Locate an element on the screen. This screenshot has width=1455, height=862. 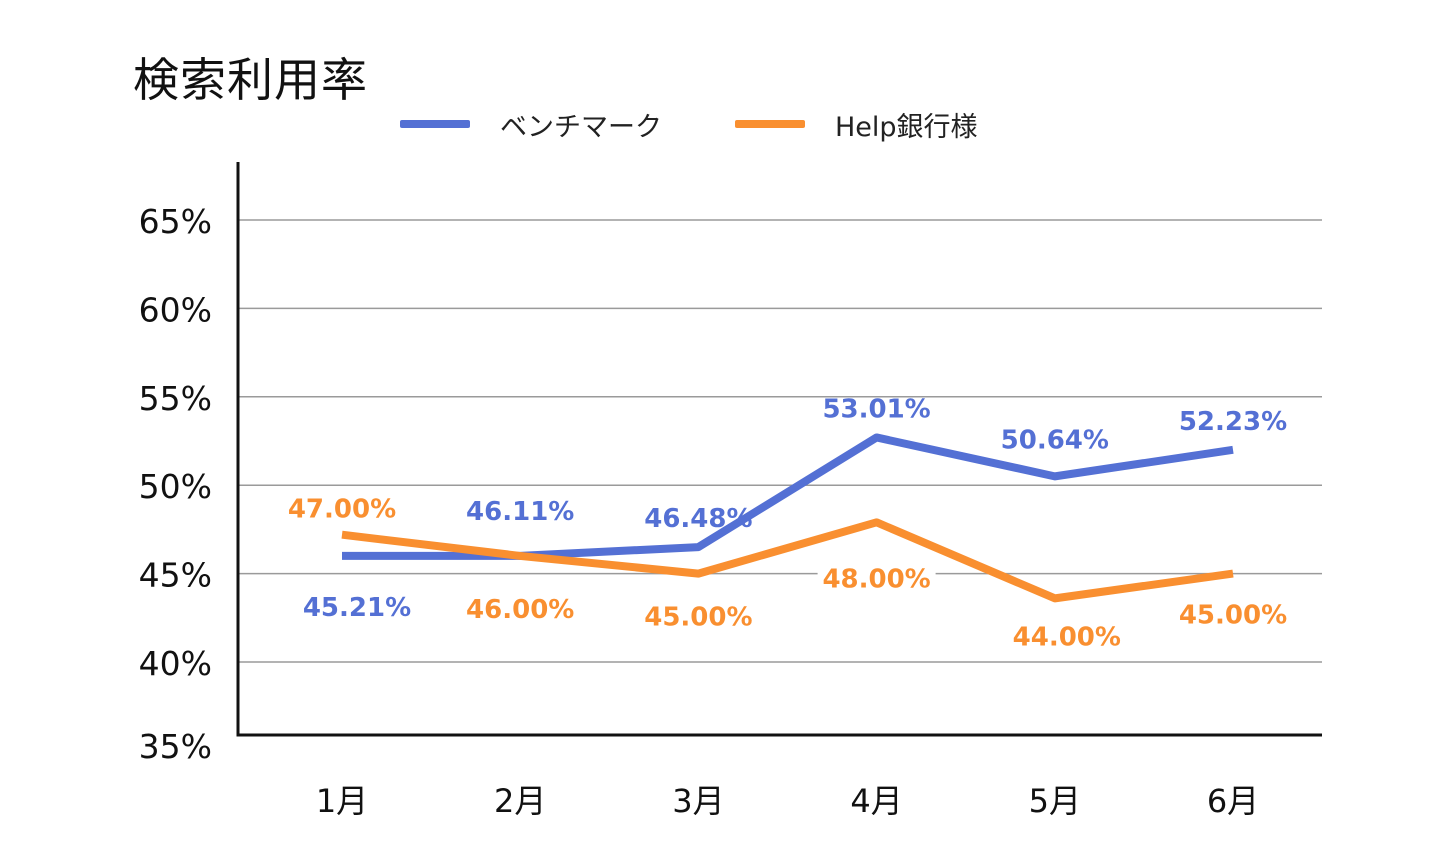
y-tick-label: 50% is located at coordinates (175, 486).